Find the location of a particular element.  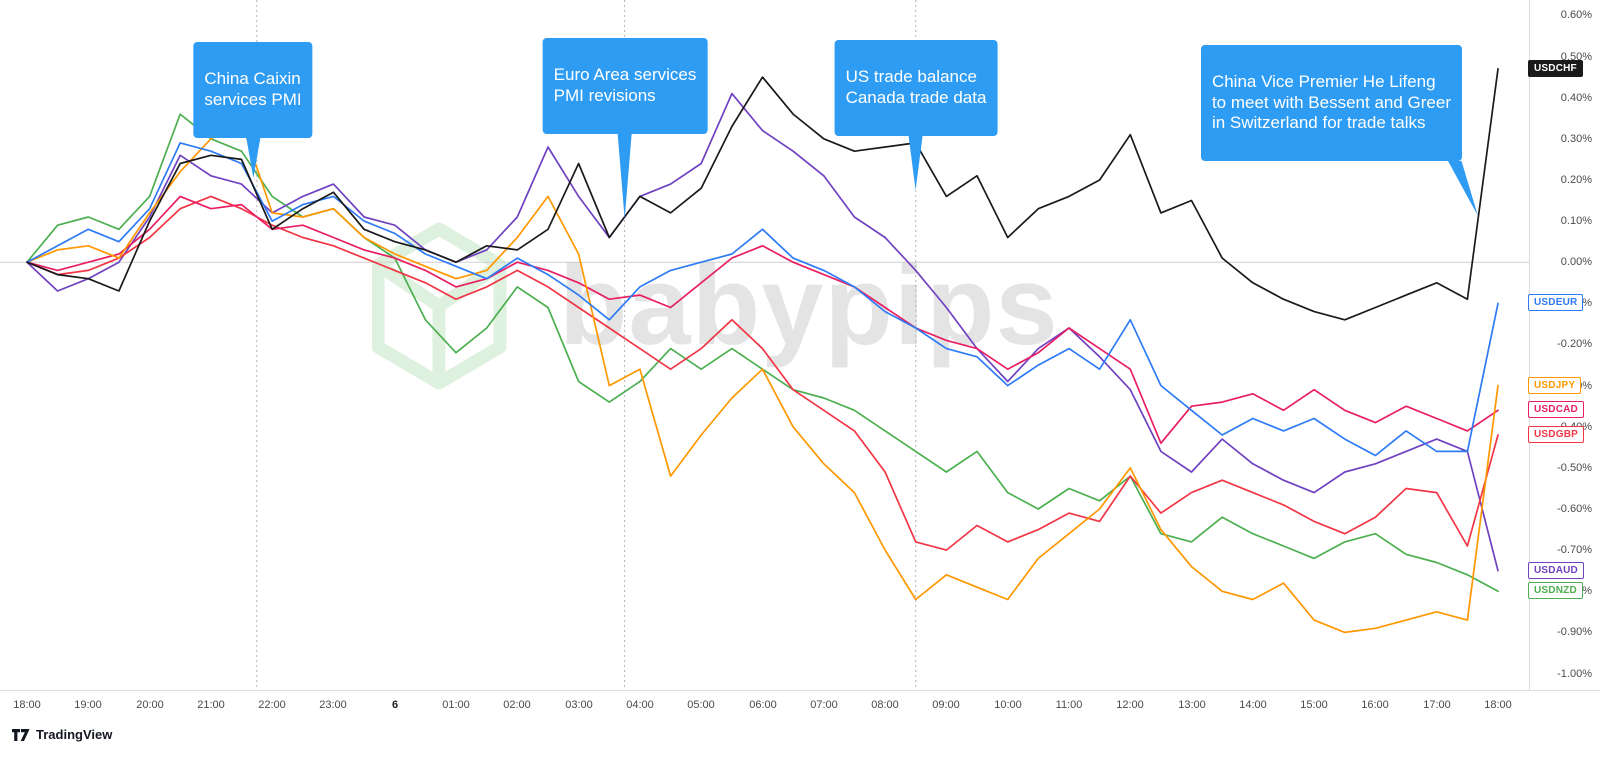

event-callout-text: US trade balance Canada trade data is located at coordinates (916, 87).